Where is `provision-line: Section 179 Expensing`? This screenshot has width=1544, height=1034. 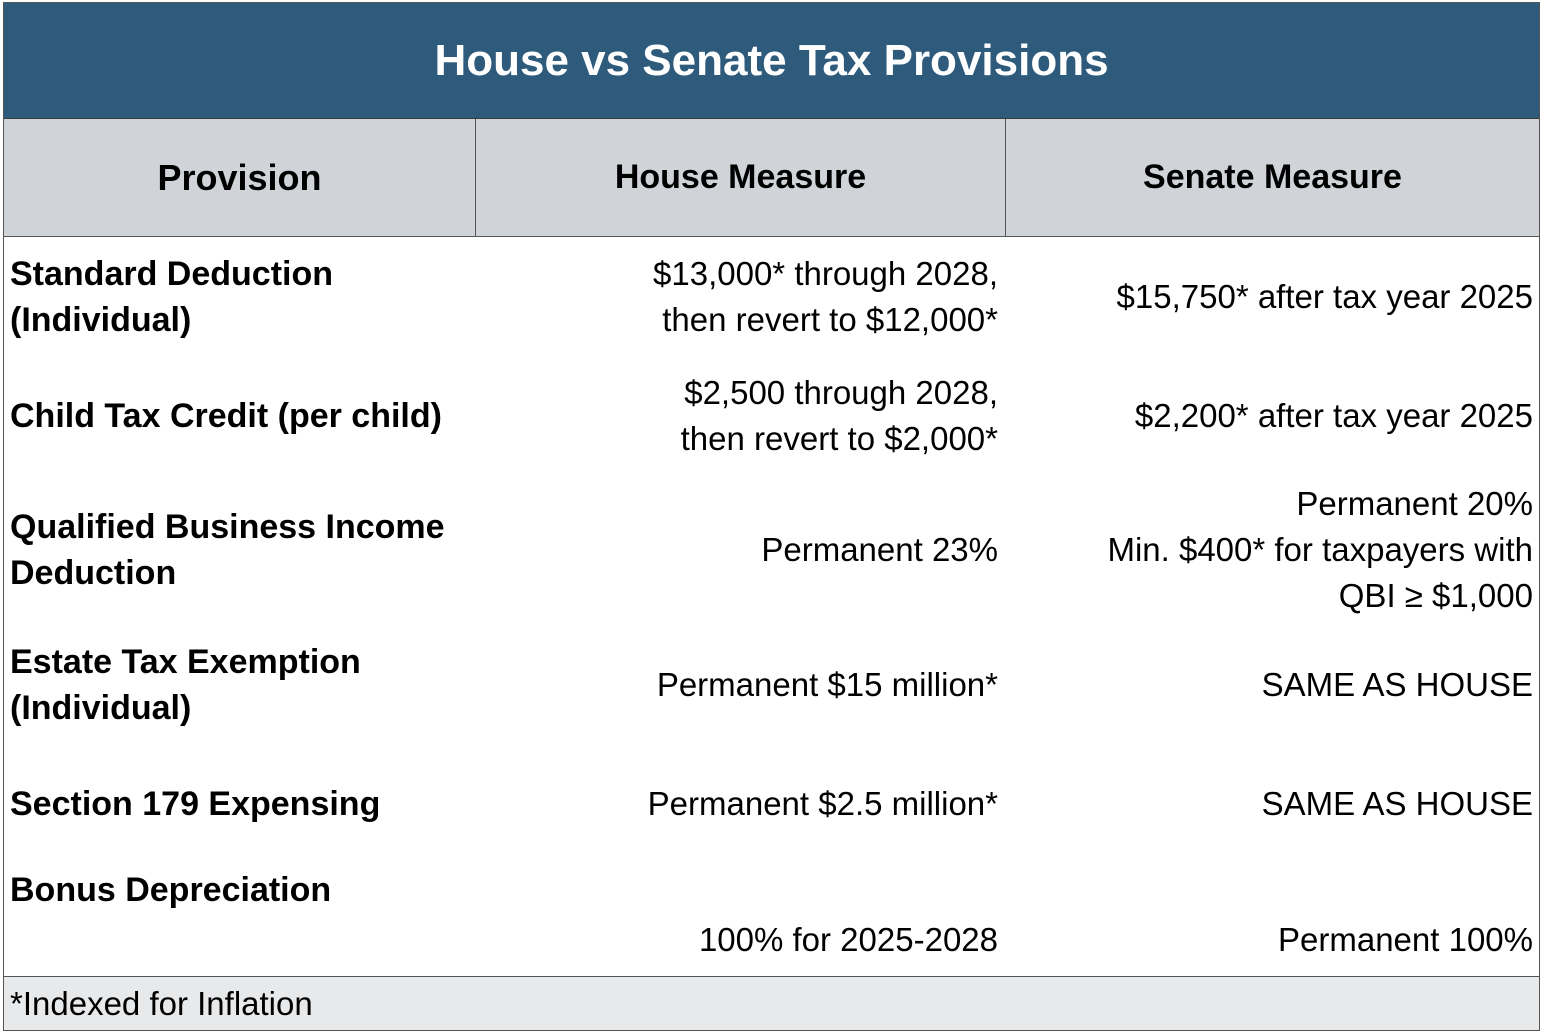 provision-line: Section 179 Expensing is located at coordinates (195, 804).